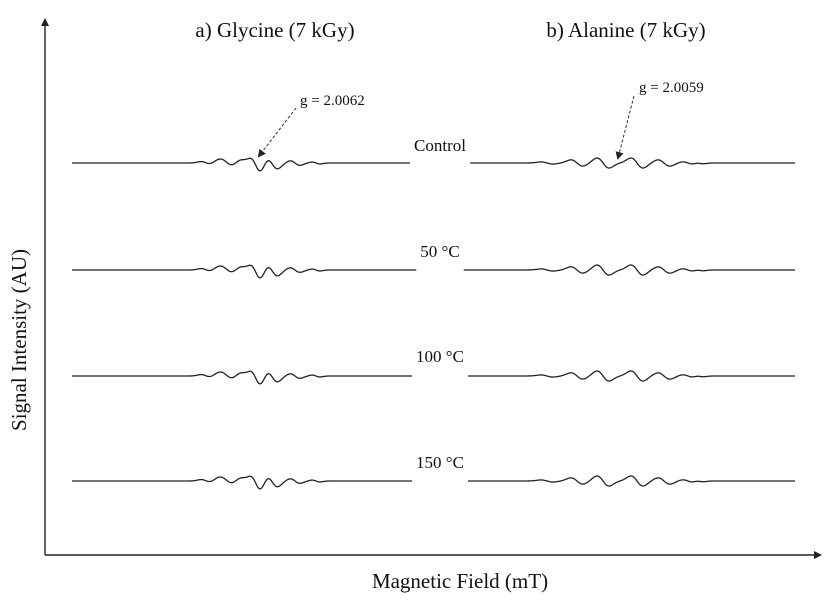 The width and height of the screenshot is (827, 604). What do you see at coordinates (460, 581) in the screenshot?
I see `x-axis-label: Magnetic Field (mT)` at bounding box center [460, 581].